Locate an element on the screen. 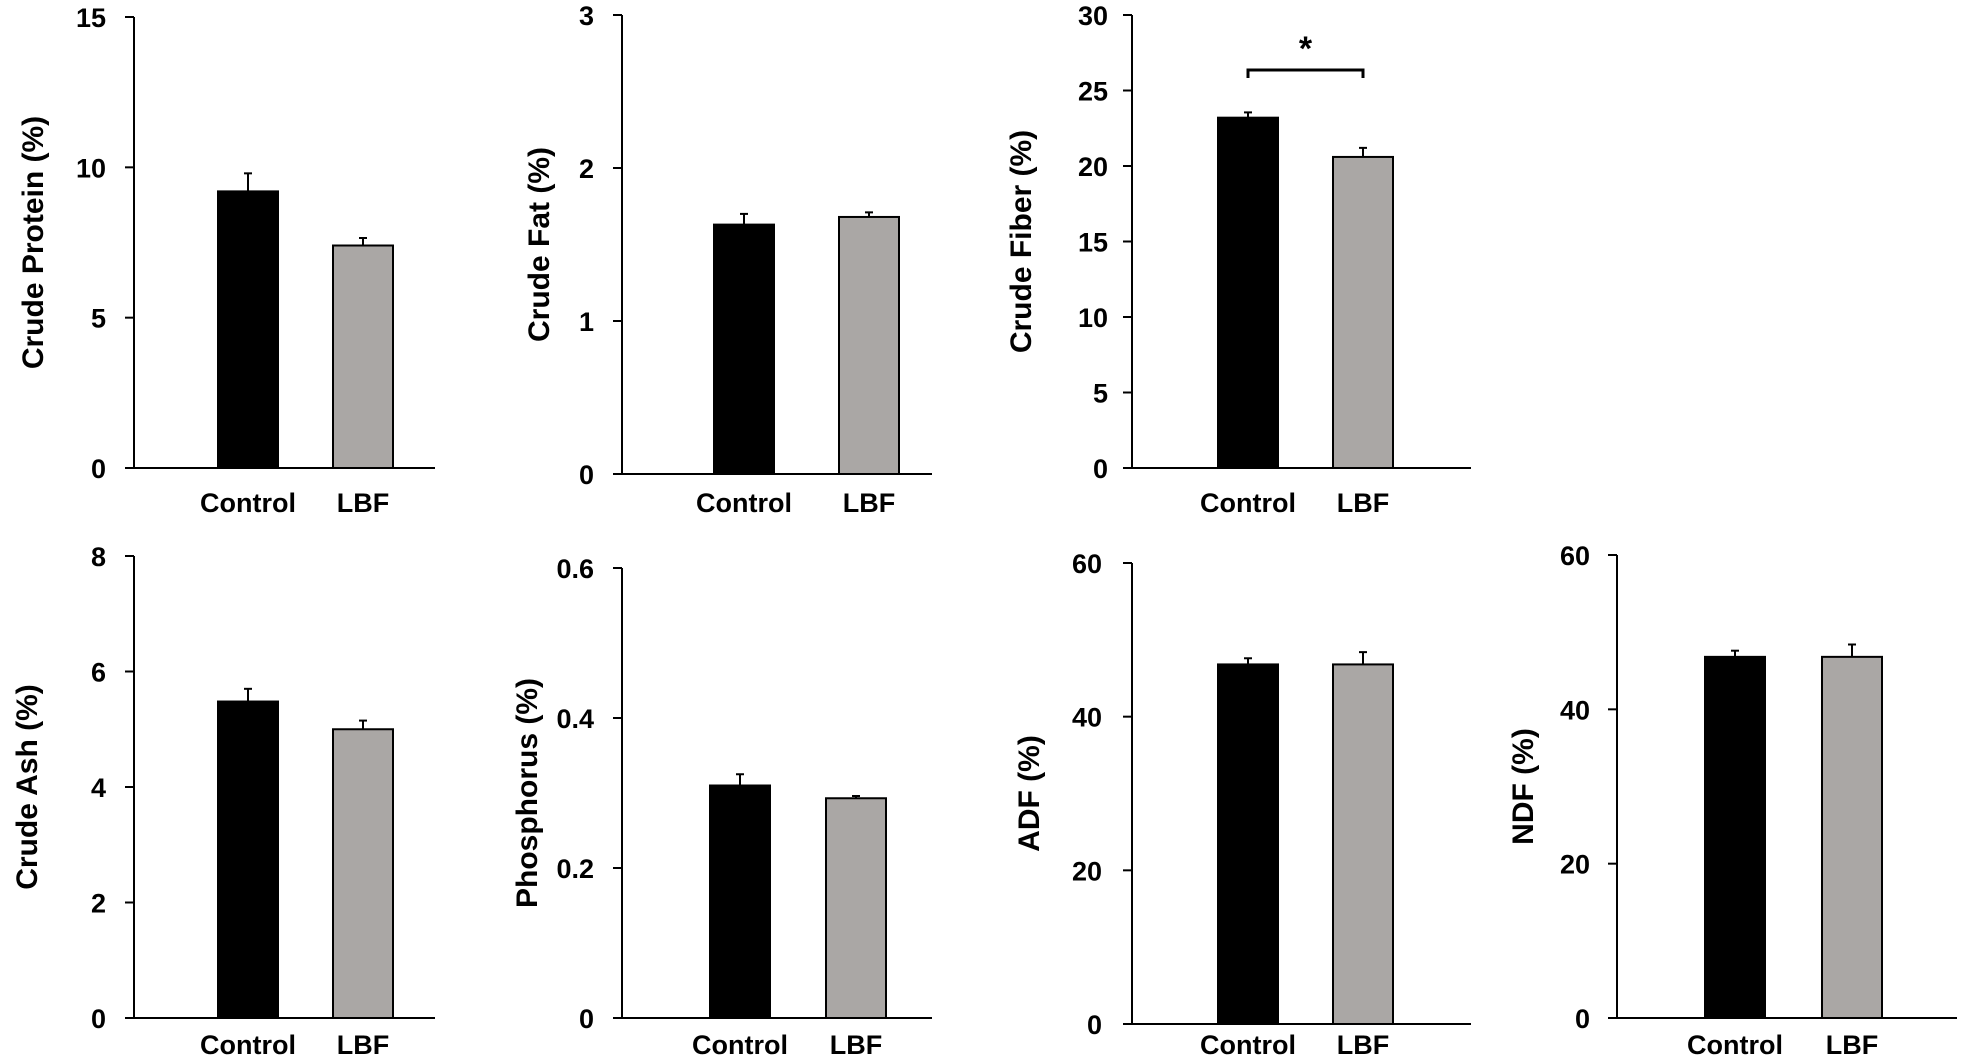  y-axis-label: Crude Fiber (%) is located at coordinates (1021, 241).